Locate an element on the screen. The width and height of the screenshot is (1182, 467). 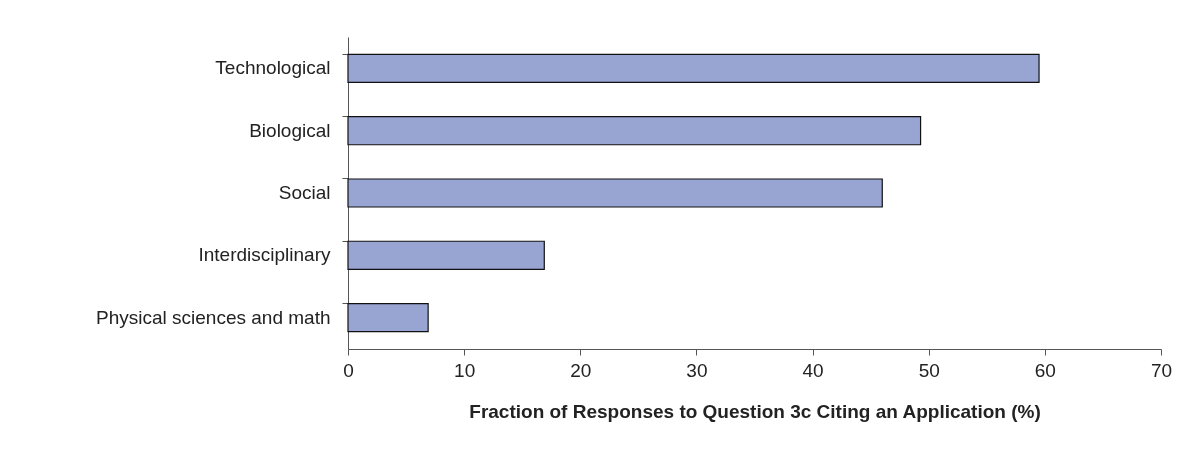
x-tick-label: 50 is located at coordinates (929, 370).